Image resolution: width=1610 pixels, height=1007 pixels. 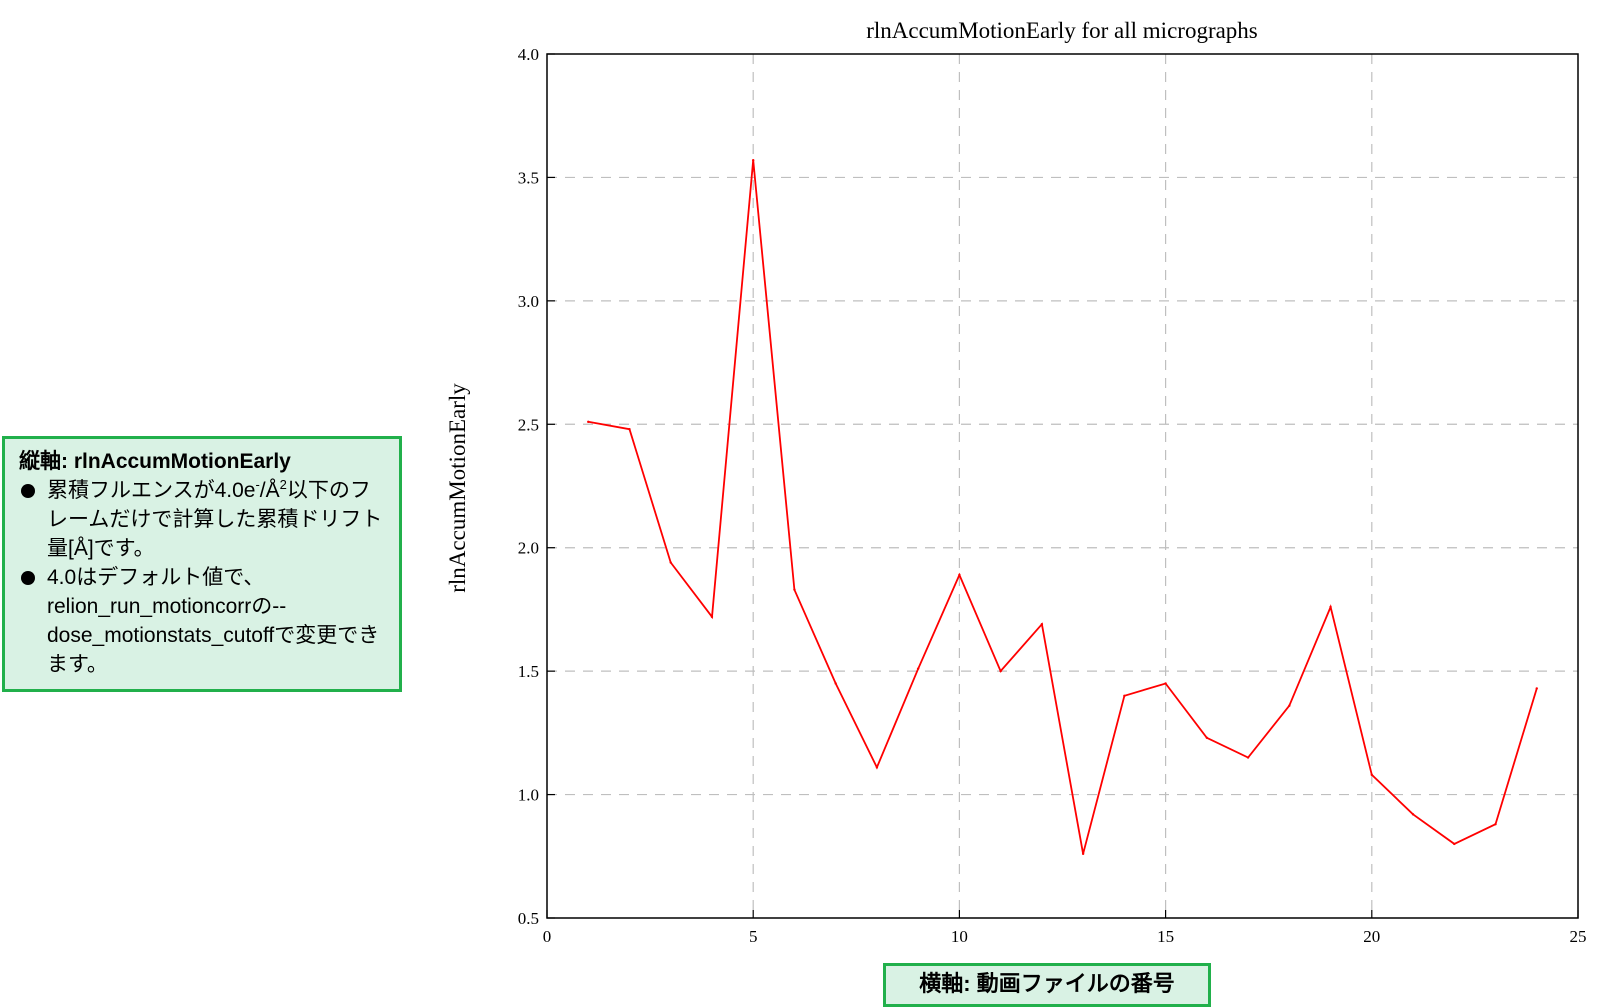 What do you see at coordinates (528, 548) in the screenshot?
I see `y-tick-label: 2.0` at bounding box center [528, 548].